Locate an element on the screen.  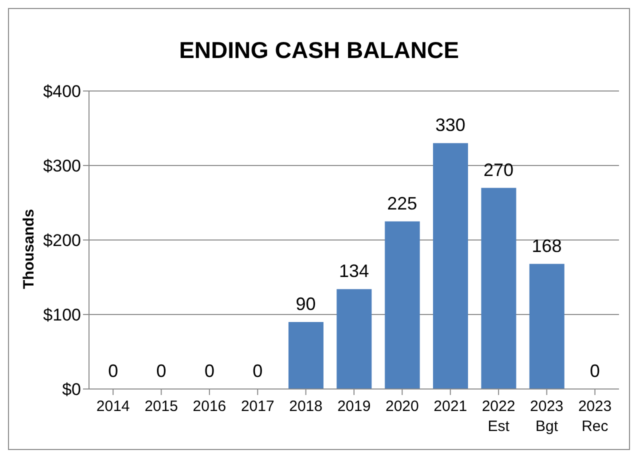
x-tick-label: 2019 is located at coordinates (354, 406).